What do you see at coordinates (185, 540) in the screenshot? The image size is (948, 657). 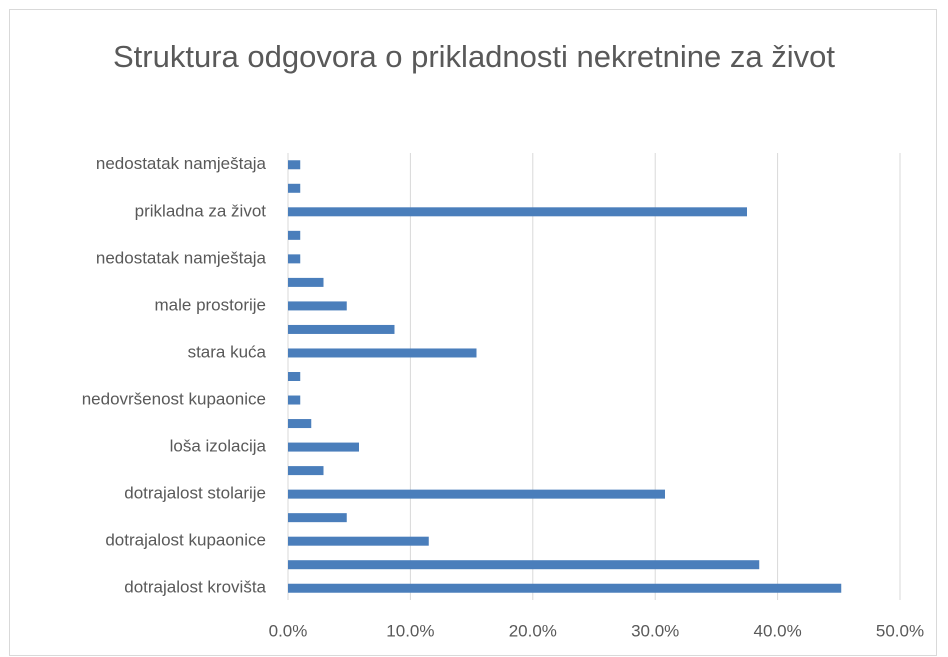 I see `y-tick-label: dotrajalost kupaonice` at bounding box center [185, 540].